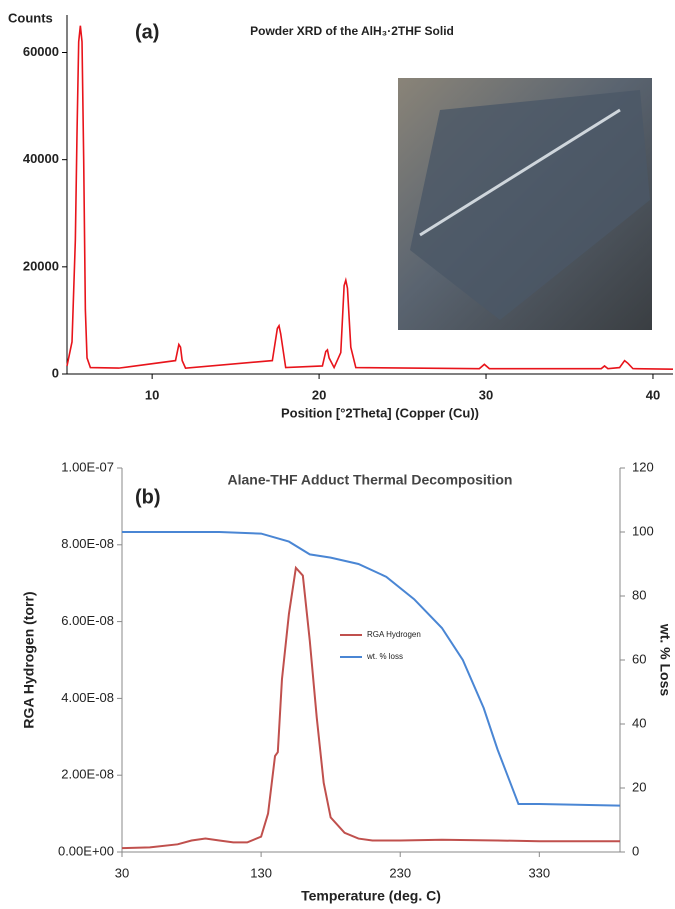 The image size is (675, 909). What do you see at coordinates (400, 872) in the screenshot?
I see `x-tick-label: 230` at bounding box center [400, 872].